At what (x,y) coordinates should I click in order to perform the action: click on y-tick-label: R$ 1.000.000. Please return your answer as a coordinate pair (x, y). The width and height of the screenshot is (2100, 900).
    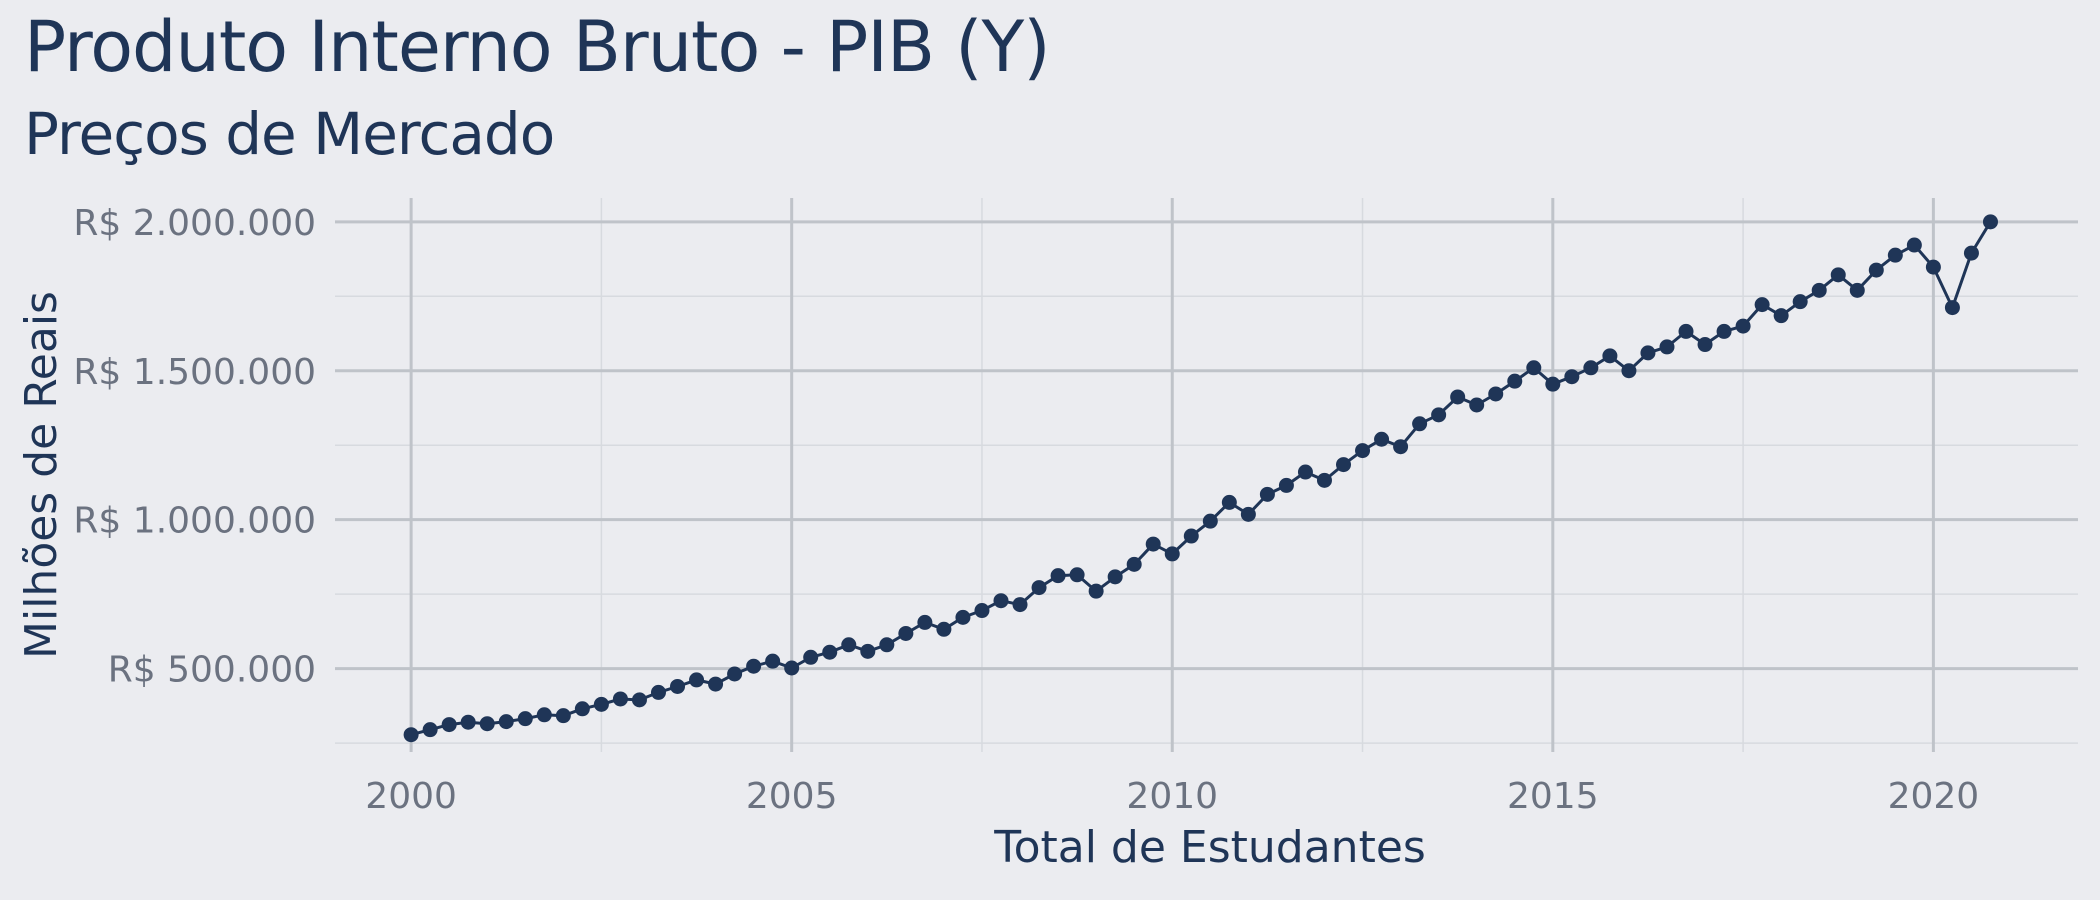
    Looking at the image, I should click on (194, 521).